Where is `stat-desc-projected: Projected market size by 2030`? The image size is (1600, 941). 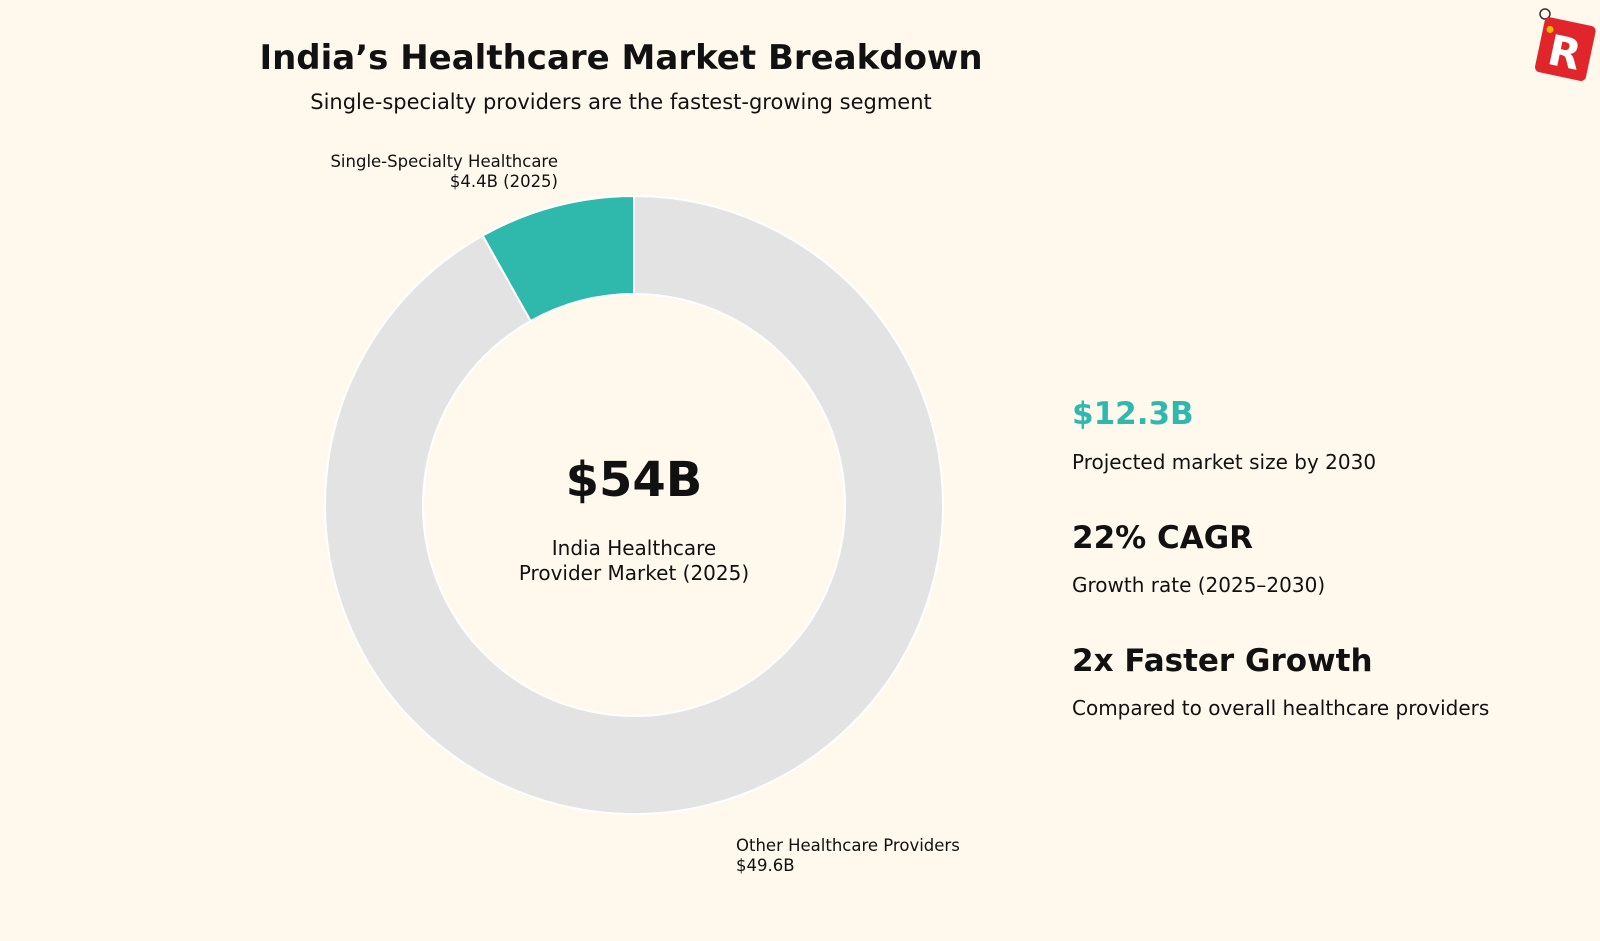
stat-desc-projected: Projected market size by 2030 is located at coordinates (1224, 462).